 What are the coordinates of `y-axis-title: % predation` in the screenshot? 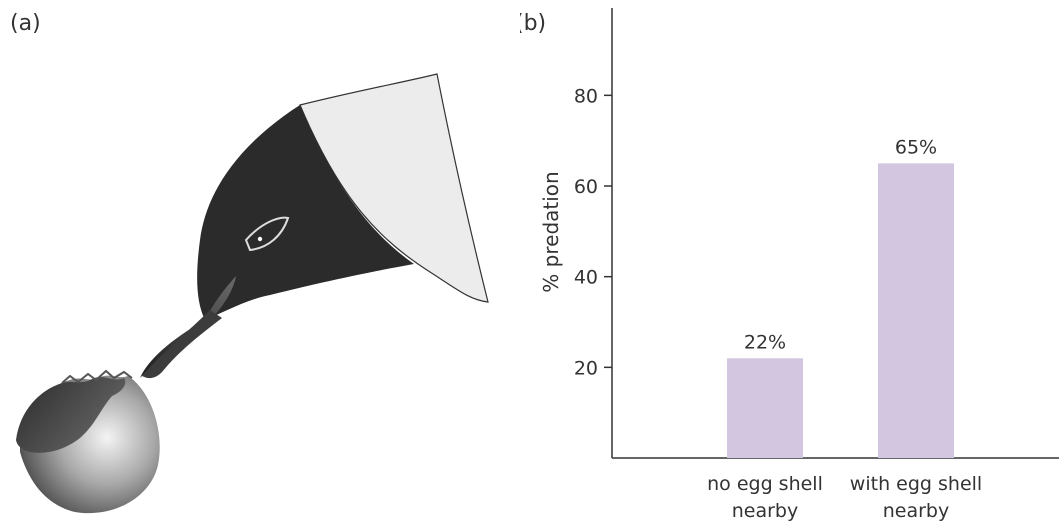 It's located at (551, 231).